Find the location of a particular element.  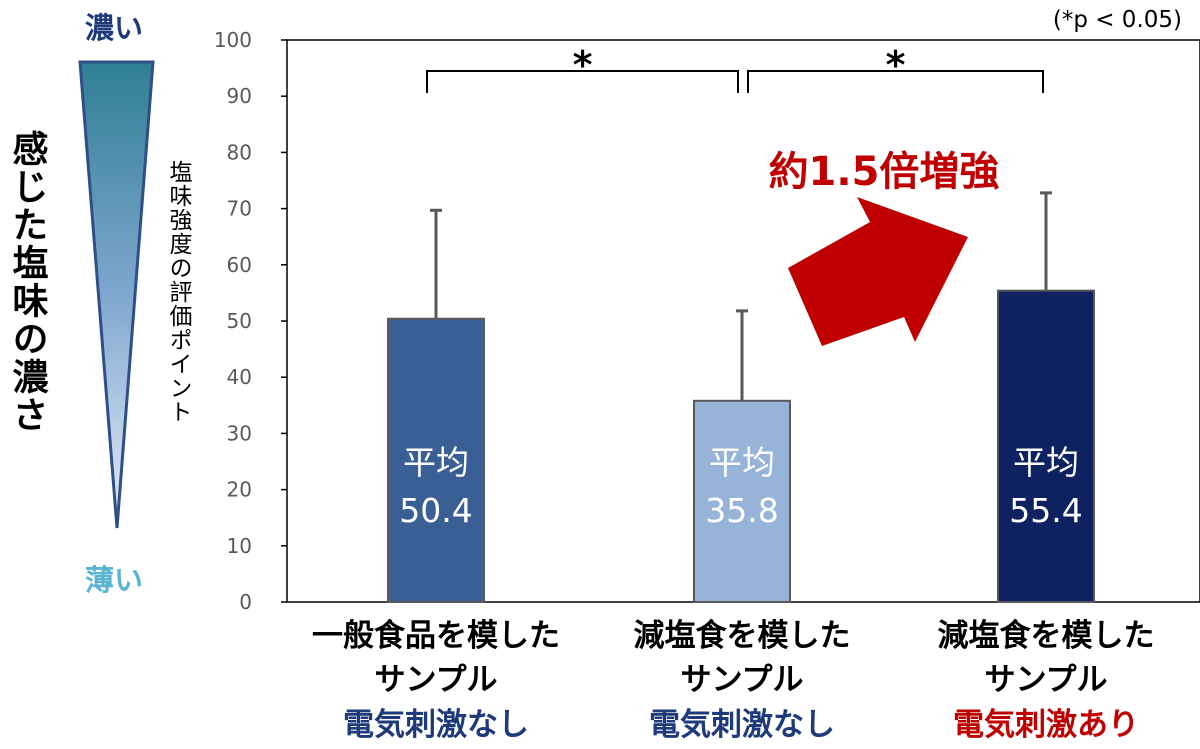

y-tick-label: 60 is located at coordinates (239, 265).